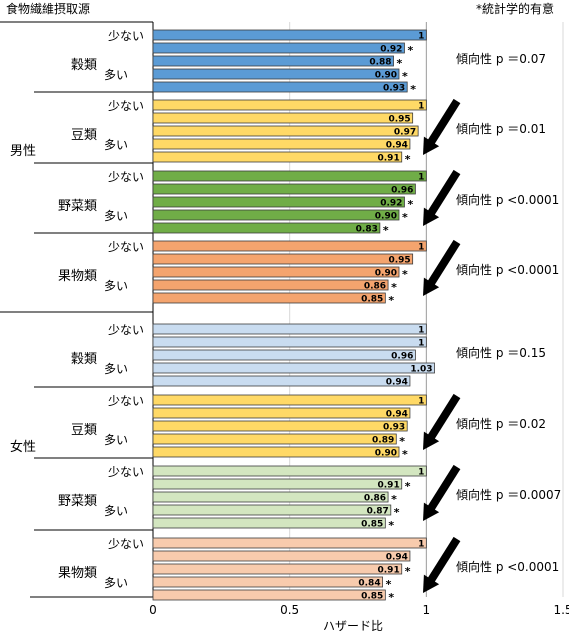 Image resolution: width=569 pixels, height=635 pixels. What do you see at coordinates (421, 37) in the screenshot?
I see `bar-value-label-m-g0-b0: 1` at bounding box center [421, 37].